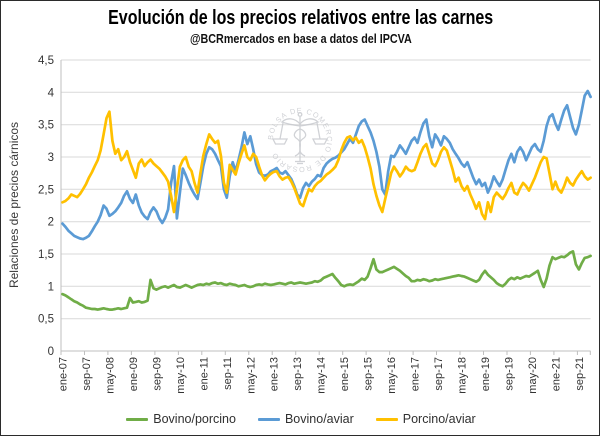 Image resolution: width=600 pixels, height=436 pixels. What do you see at coordinates (228, 373) in the screenshot?
I see `x-tick-label: sep-11` at bounding box center [228, 373].